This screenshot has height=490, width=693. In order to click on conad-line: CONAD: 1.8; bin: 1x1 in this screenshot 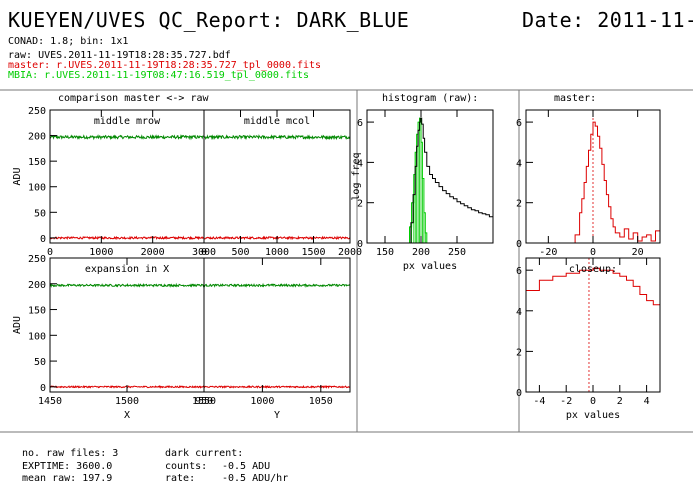, I will do `click(68, 41)`.